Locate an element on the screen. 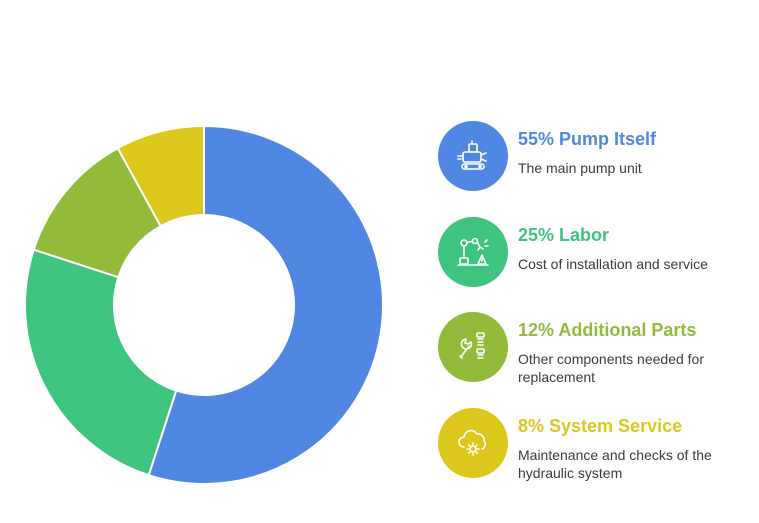  pump-machine-icon is located at coordinates (472, 155).